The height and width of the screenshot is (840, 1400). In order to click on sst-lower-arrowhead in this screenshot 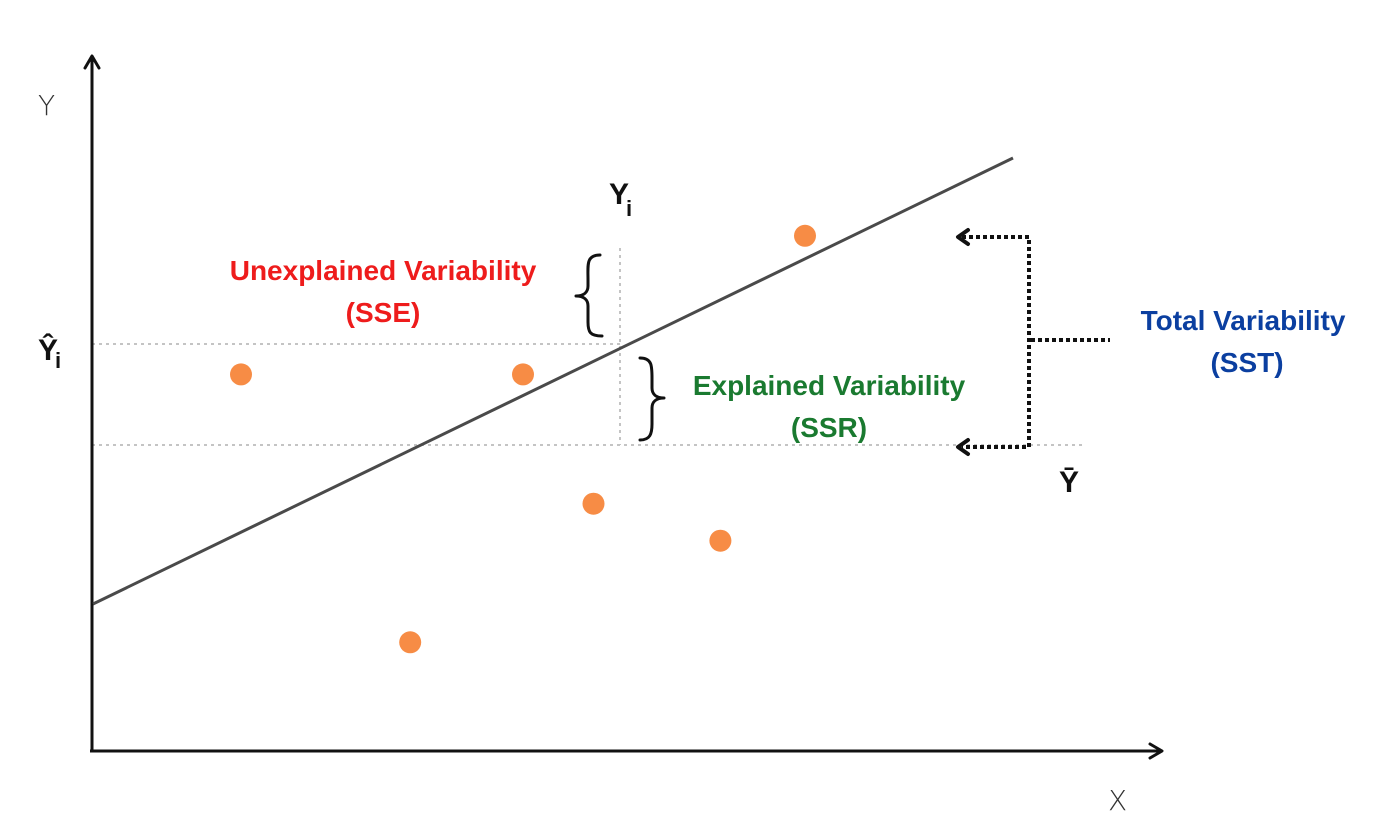, I will do `click(963, 447)`.